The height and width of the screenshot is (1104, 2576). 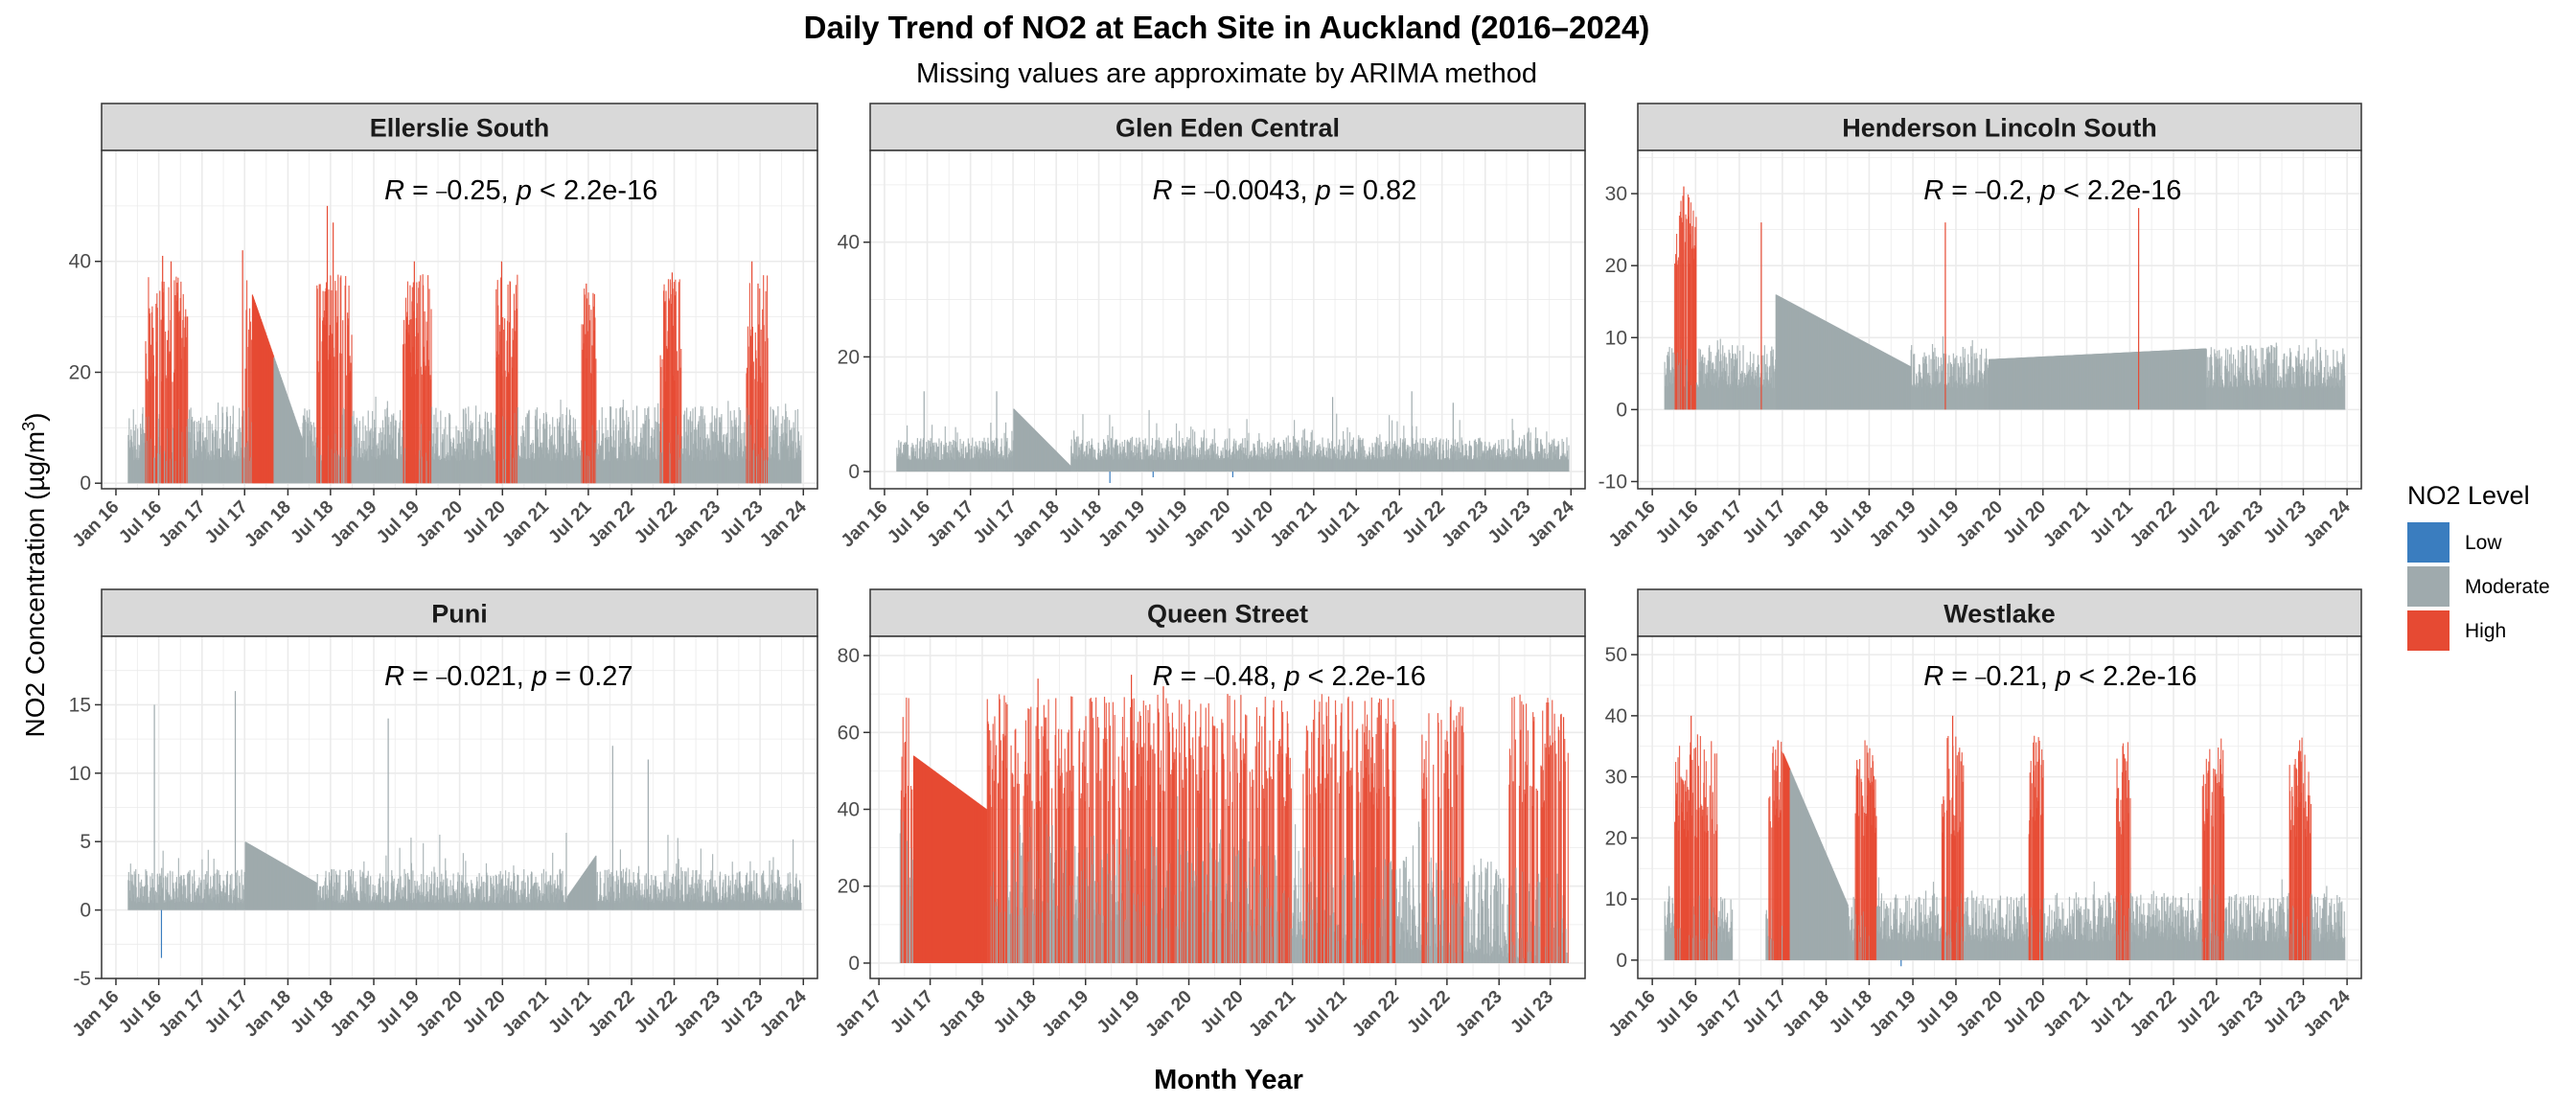 What do you see at coordinates (1227, 319) in the screenshot?
I see `grid-glen-eden-central` at bounding box center [1227, 319].